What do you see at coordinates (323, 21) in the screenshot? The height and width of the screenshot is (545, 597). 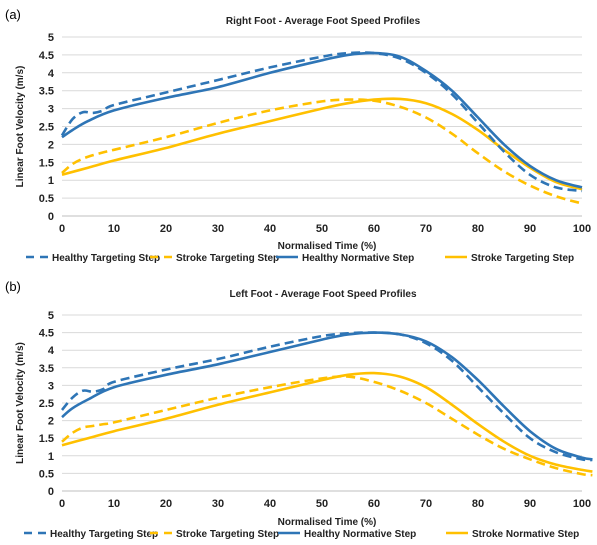 I see `chart-title: Right Foot - Average Foot Speed Profiles` at bounding box center [323, 21].